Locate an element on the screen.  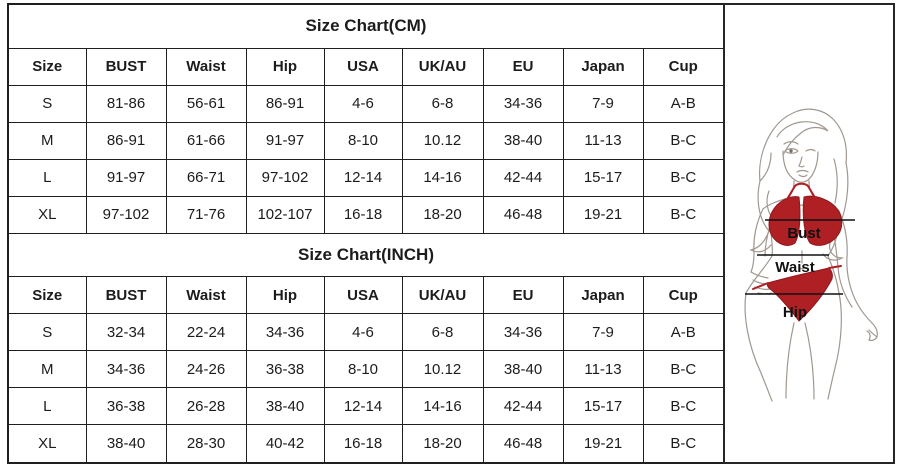
size-cell: 22-24 is located at coordinates (206, 332).